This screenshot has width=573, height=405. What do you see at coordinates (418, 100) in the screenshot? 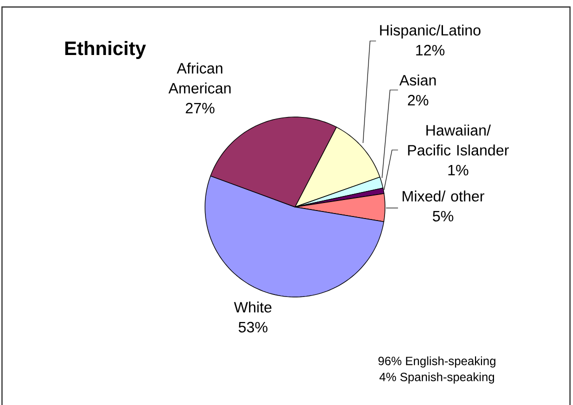
I see `data-label: 2%` at bounding box center [418, 100].